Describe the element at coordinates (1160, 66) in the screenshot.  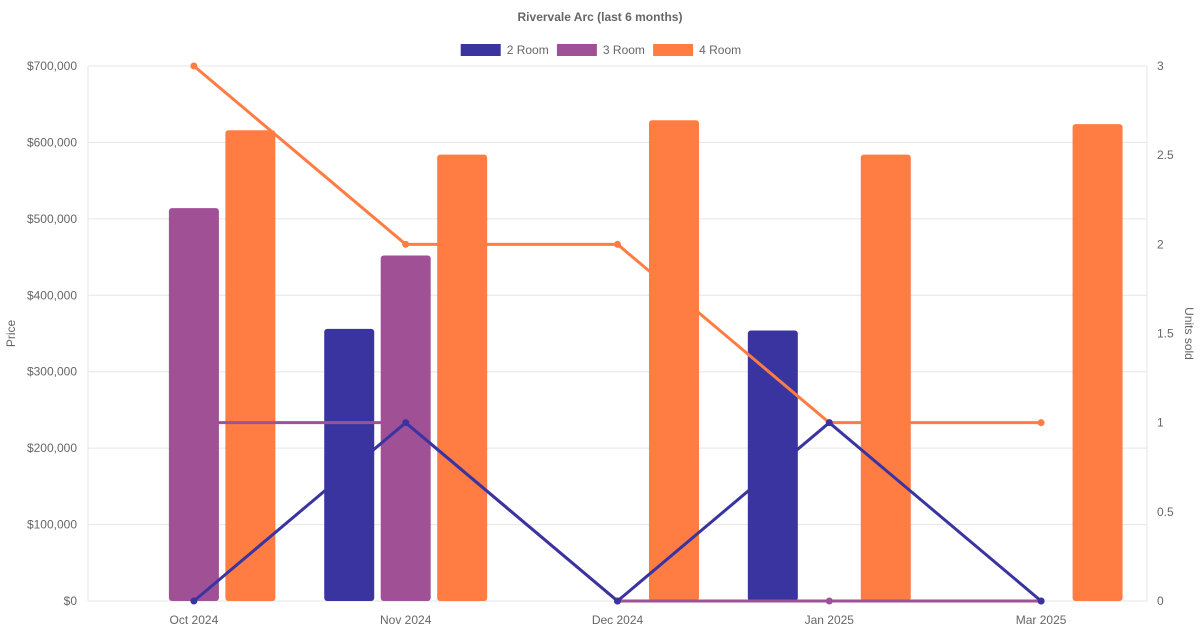
I see `right-tick-label: 3` at that location.